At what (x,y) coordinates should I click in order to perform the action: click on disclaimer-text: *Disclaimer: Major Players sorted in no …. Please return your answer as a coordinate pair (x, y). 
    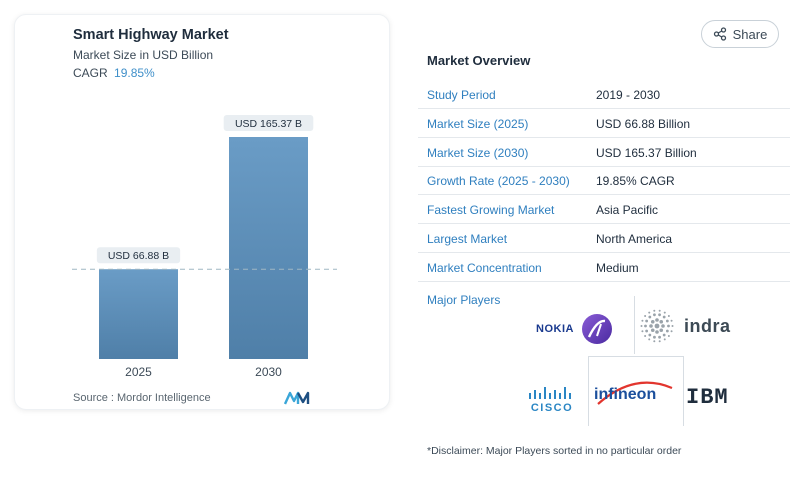
    Looking at the image, I should click on (554, 451).